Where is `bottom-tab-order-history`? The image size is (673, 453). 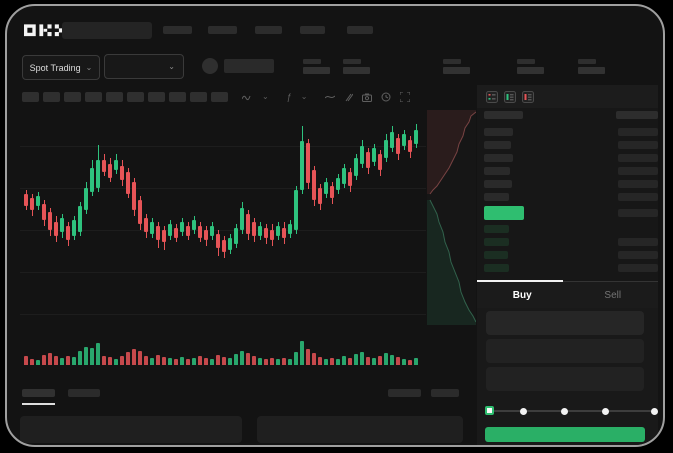 bottom-tab-order-history is located at coordinates (84, 393).